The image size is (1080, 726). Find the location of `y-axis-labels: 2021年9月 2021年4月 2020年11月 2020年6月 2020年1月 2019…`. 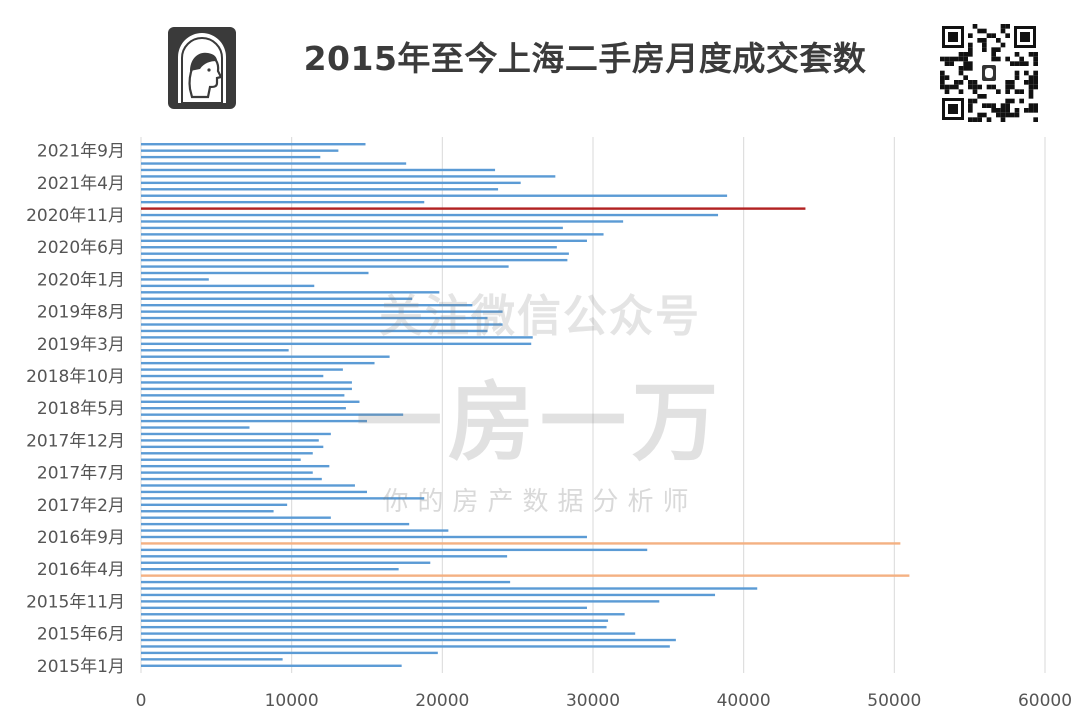

y-axis-labels: 2021年9月 2021年4月 2020年11月 2020年6月 2020年1月 2019… is located at coordinates (75, 409).